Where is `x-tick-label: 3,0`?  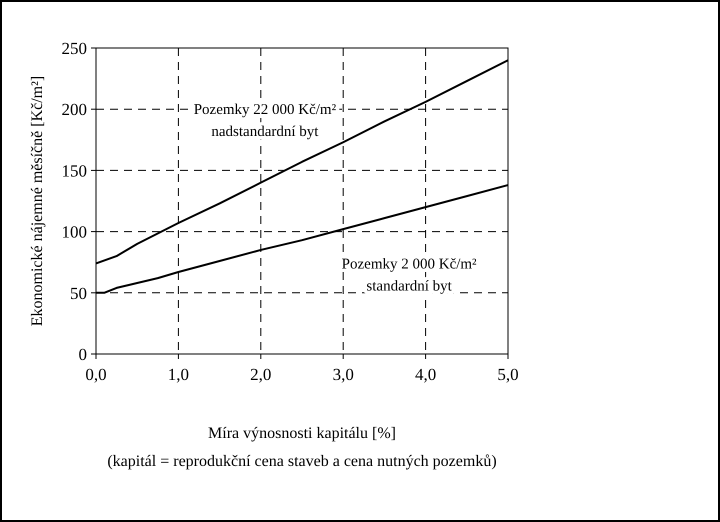
x-tick-label: 3,0 is located at coordinates (343, 374).